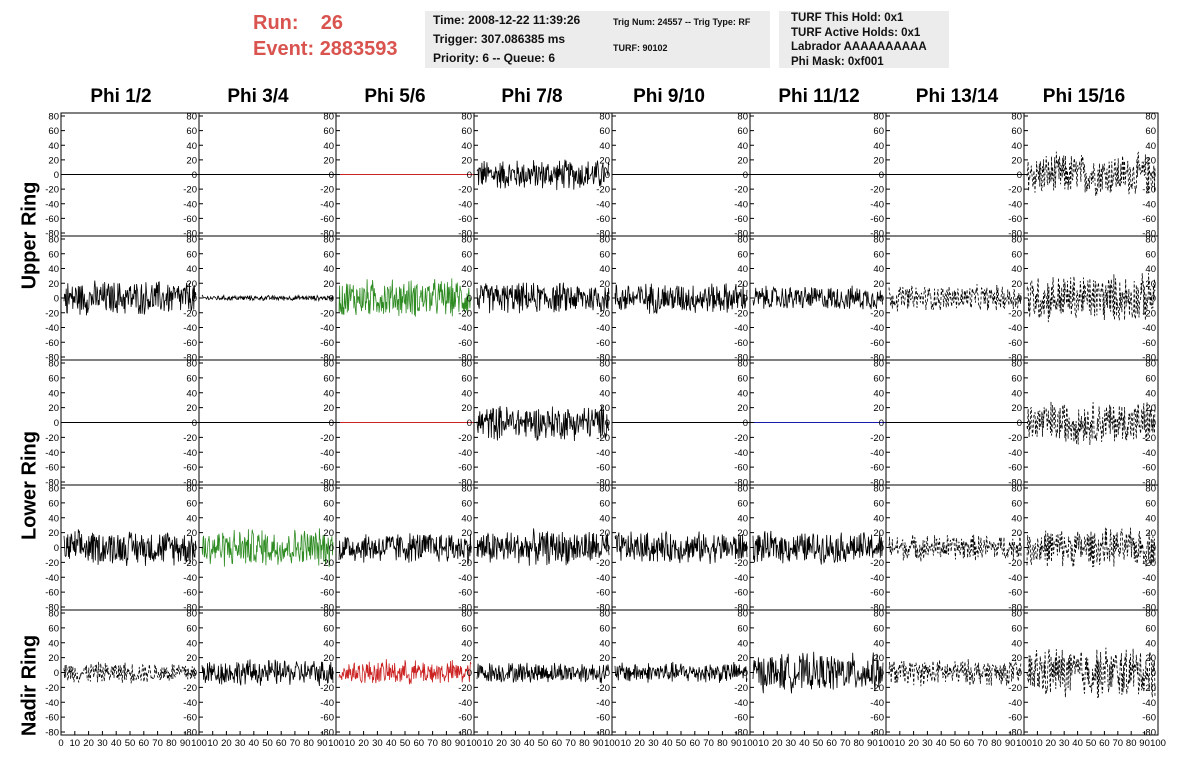 Image resolution: width=1196 pixels, height=772 pixels. Describe the element at coordinates (570, 743) in the screenshot. I see `x-tick-label: 70` at that location.